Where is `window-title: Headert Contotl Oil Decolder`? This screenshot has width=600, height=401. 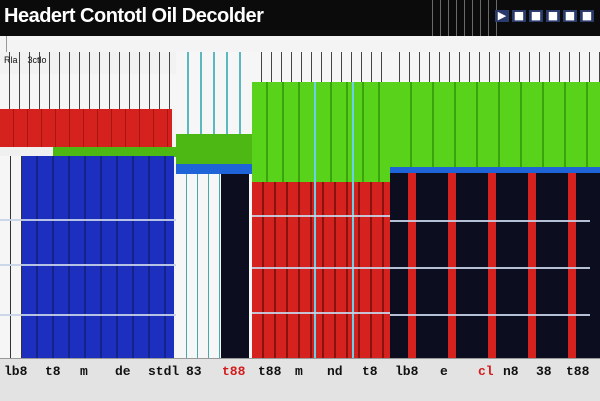 window-title: Headert Contotl Oil Decolder is located at coordinates (134, 16).